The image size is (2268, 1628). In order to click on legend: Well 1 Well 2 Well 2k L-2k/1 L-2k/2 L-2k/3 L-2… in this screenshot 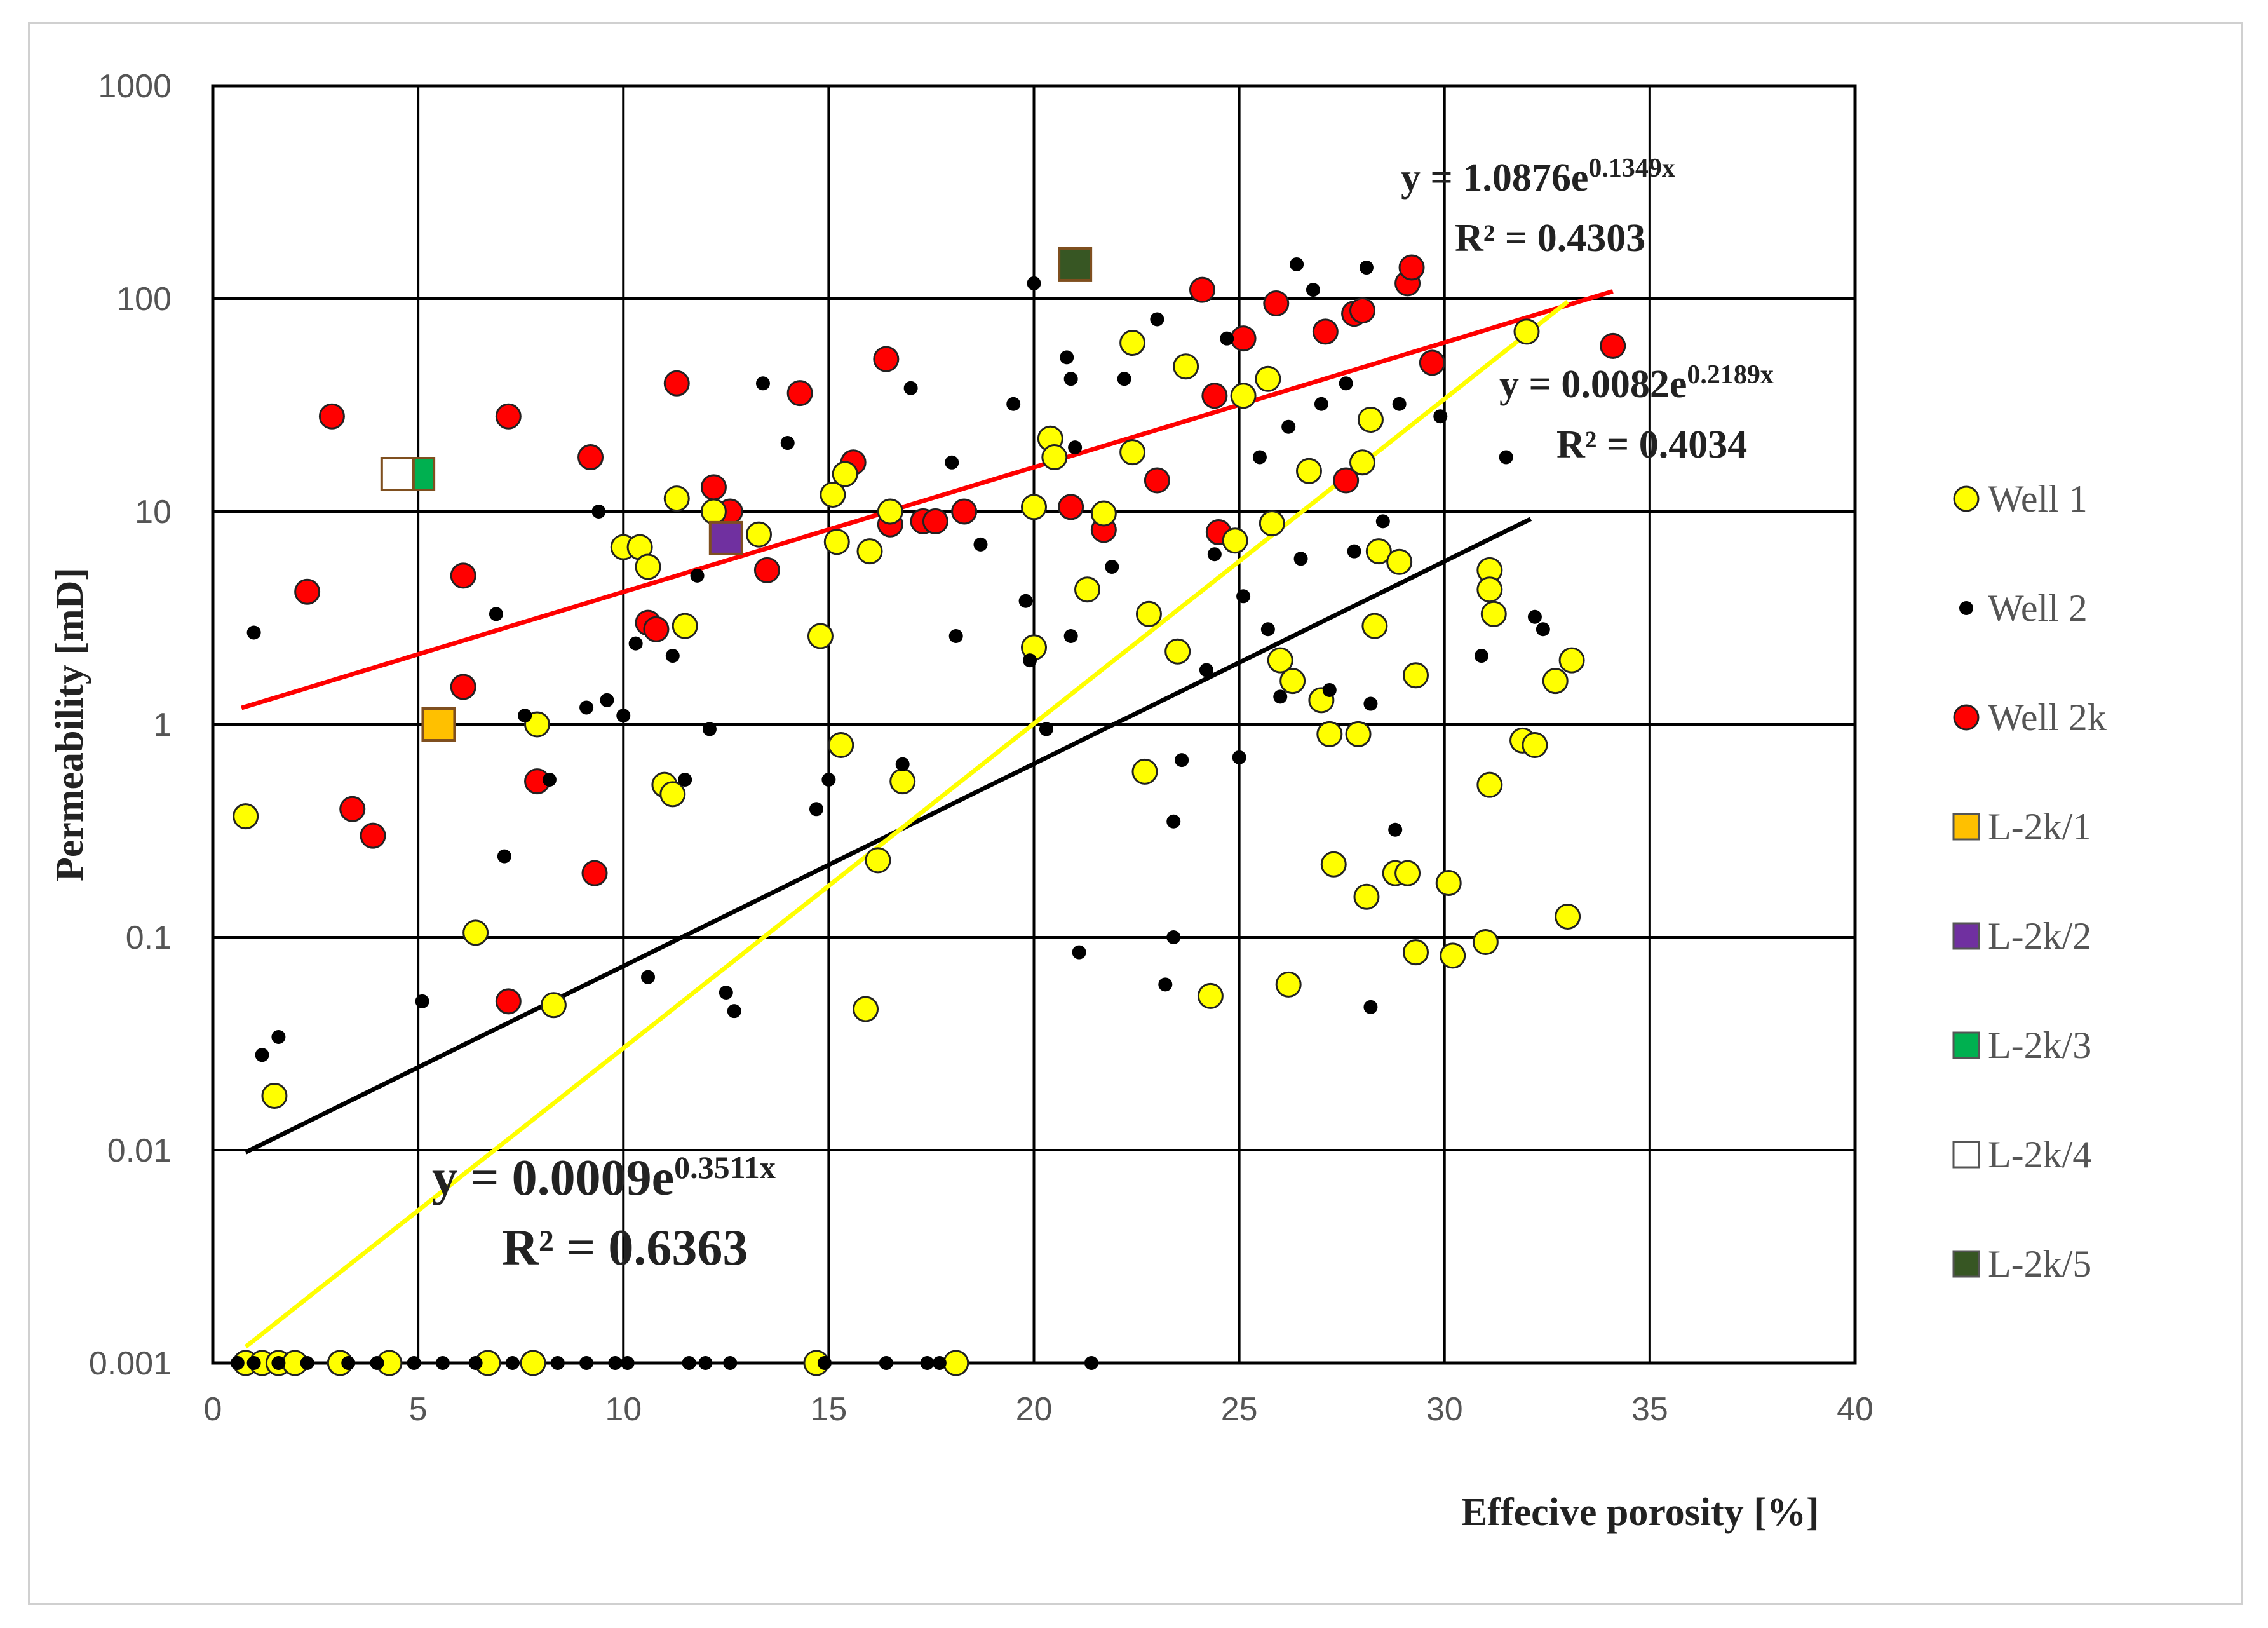, I will do `click(2029, 881)`.